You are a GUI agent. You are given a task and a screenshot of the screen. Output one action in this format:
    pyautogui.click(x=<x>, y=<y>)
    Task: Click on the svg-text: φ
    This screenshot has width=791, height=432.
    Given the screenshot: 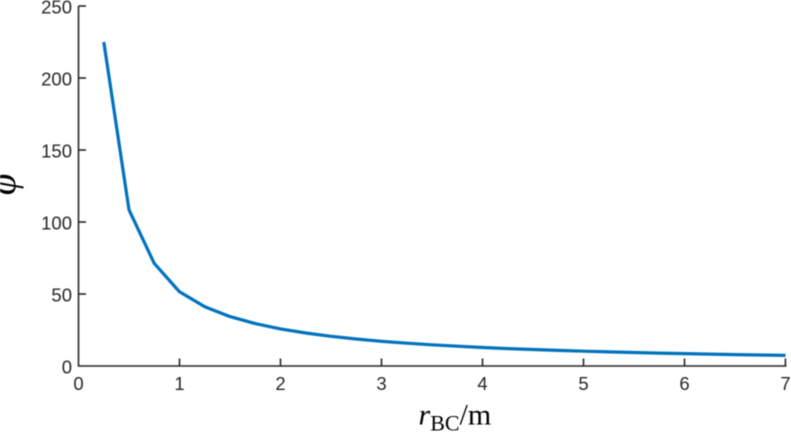 What is the action you would take?
    pyautogui.click(x=12, y=185)
    